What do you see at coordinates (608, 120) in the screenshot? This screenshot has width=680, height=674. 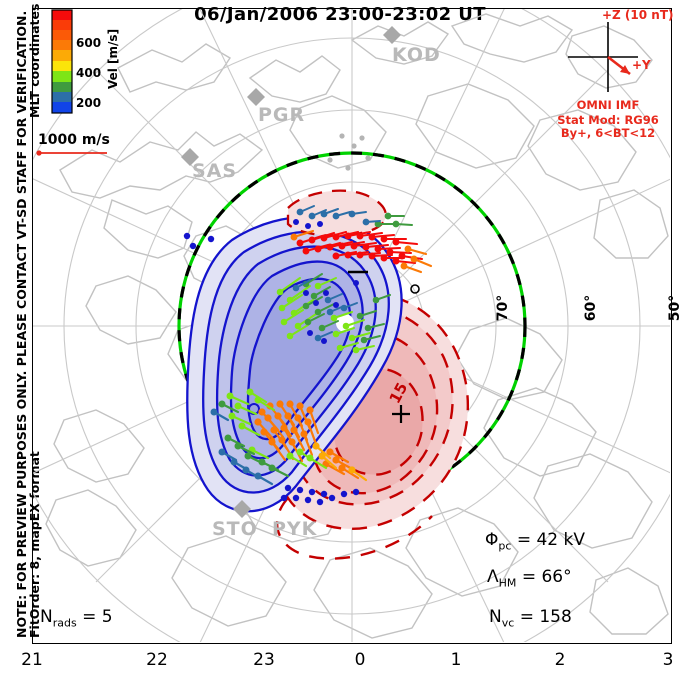 I see `imf-stat-model: Stat Mod: RG96` at bounding box center [608, 120].